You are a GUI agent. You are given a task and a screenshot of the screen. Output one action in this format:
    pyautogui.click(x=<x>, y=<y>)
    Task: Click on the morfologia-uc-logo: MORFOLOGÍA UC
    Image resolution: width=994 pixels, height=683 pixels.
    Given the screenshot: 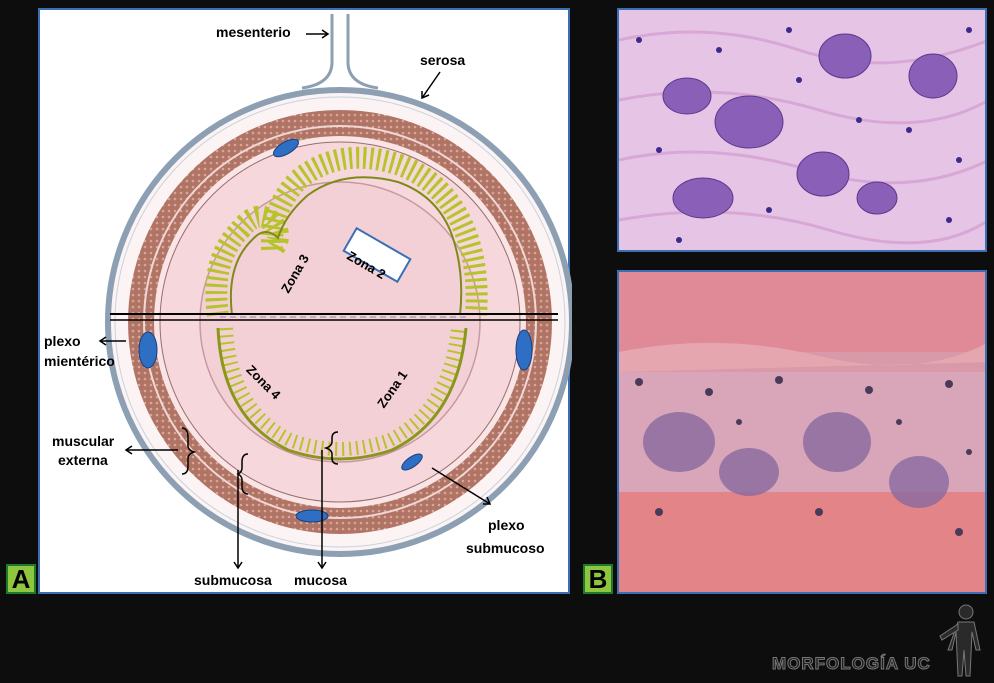 What is the action you would take?
    pyautogui.click(x=851, y=664)
    